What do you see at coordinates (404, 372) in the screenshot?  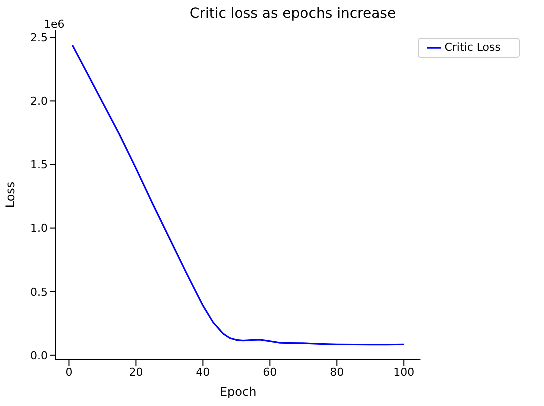 I see `x-tick-label: 100` at bounding box center [404, 372].